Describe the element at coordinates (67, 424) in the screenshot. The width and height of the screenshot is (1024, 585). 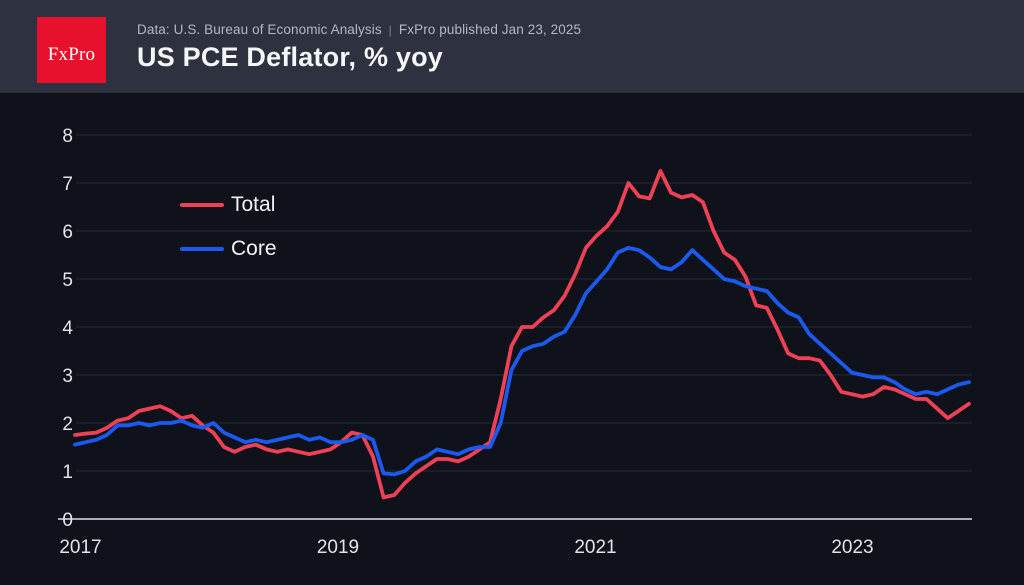
I see `y-tick-label: 2` at that location.